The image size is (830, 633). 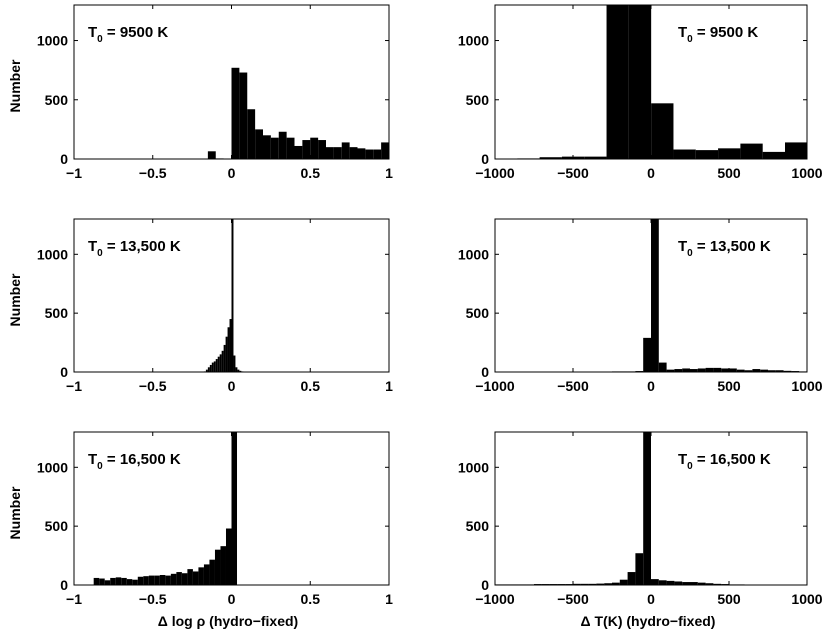 What do you see at coordinates (724, 461) in the screenshot?
I see `temperature-annotation: T0 = 16,500 K` at bounding box center [724, 461].